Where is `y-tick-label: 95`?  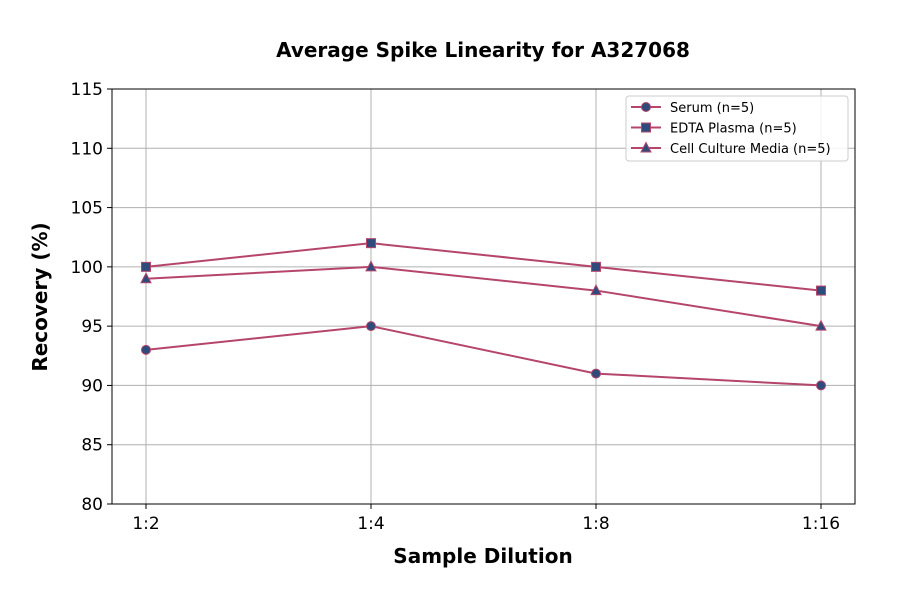
y-tick-label: 95 is located at coordinates (92, 327).